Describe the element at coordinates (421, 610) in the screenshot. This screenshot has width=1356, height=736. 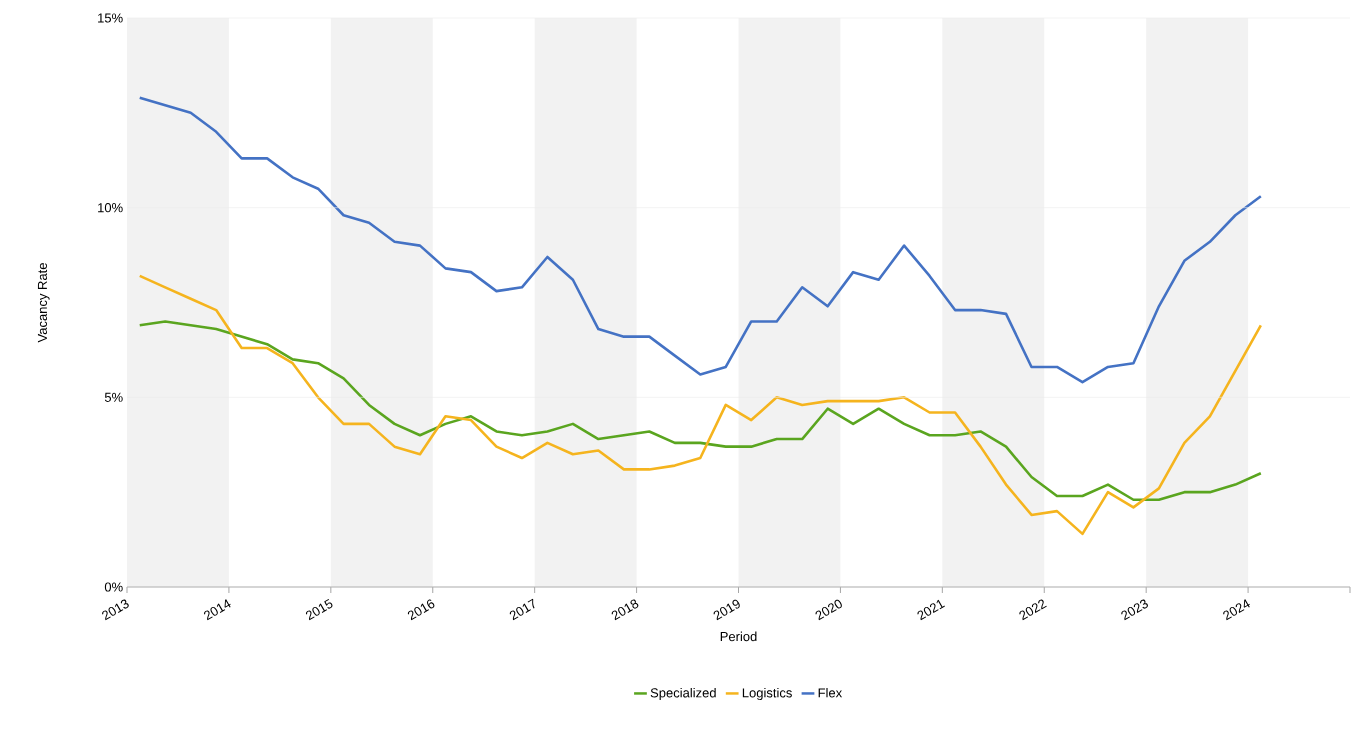
I see `x-tick-label: 2016` at that location.